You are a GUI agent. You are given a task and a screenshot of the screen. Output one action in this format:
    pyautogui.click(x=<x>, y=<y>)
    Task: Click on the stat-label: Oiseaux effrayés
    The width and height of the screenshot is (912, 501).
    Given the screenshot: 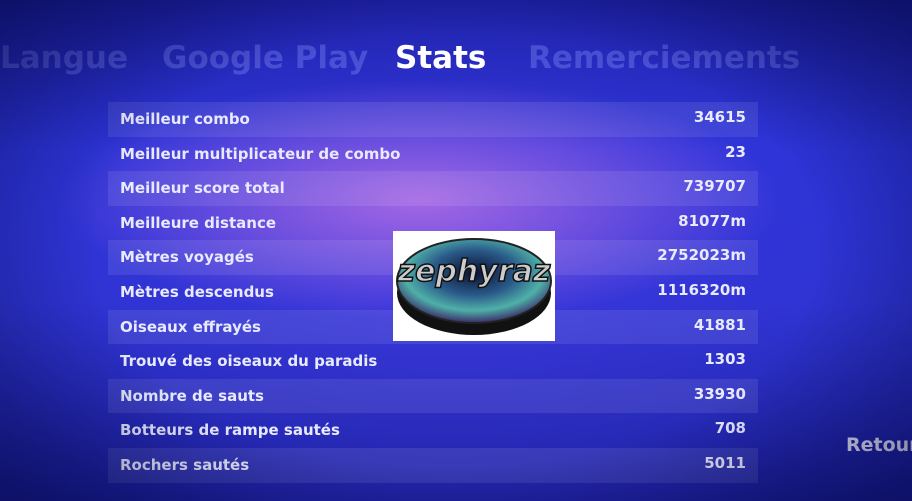 What is the action you would take?
    pyautogui.click(x=190, y=326)
    